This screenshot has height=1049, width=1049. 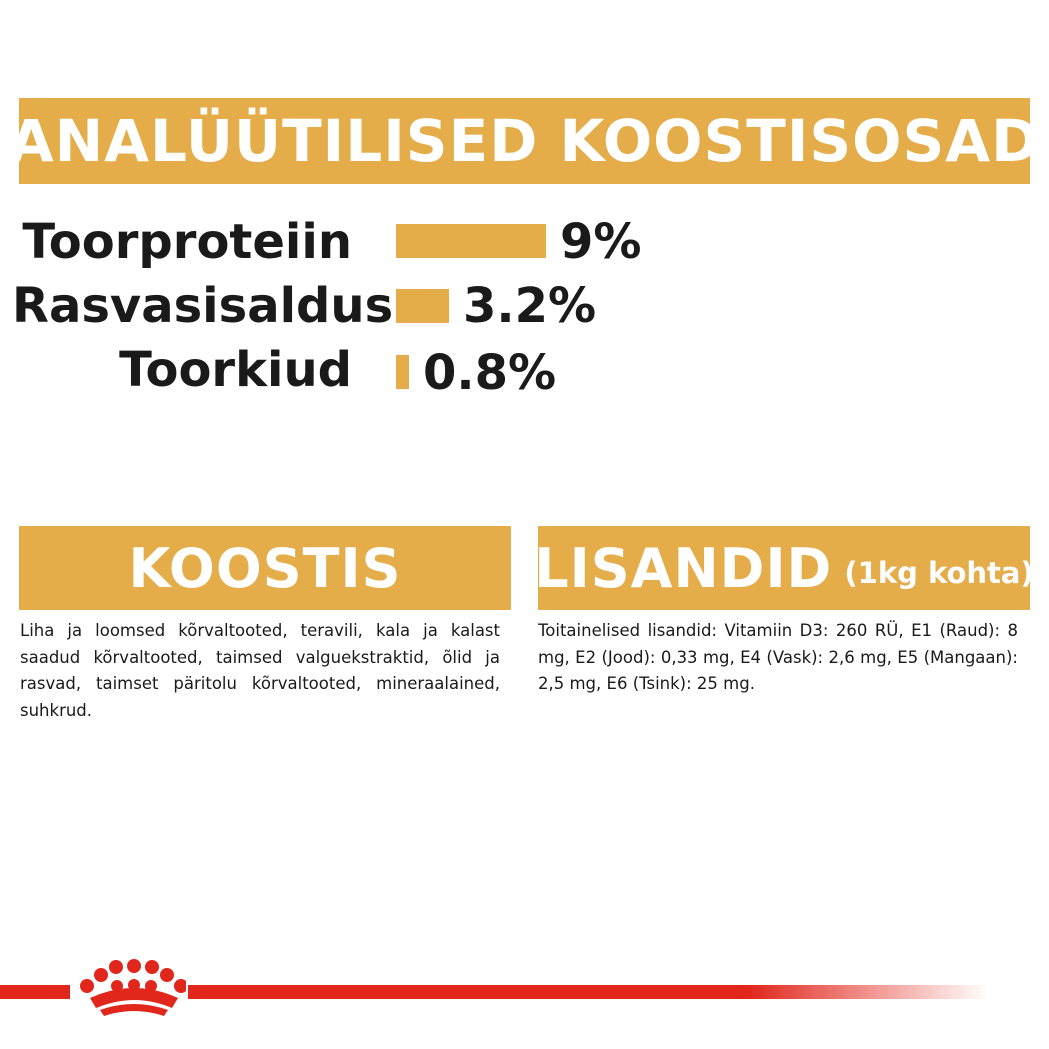 I want to click on analytical-constituents-banner: ANALÜÜTILISED KOOSTISOSAD, so click(x=524, y=141).